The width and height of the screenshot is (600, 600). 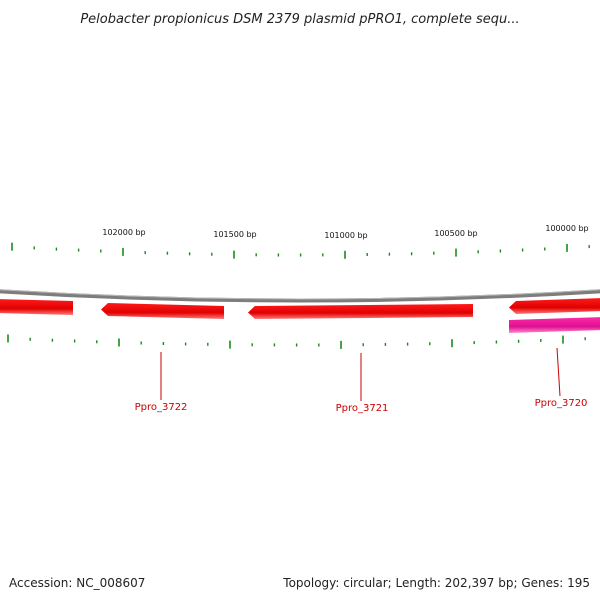 I want to click on genome-backbone, so click(x=300, y=296).